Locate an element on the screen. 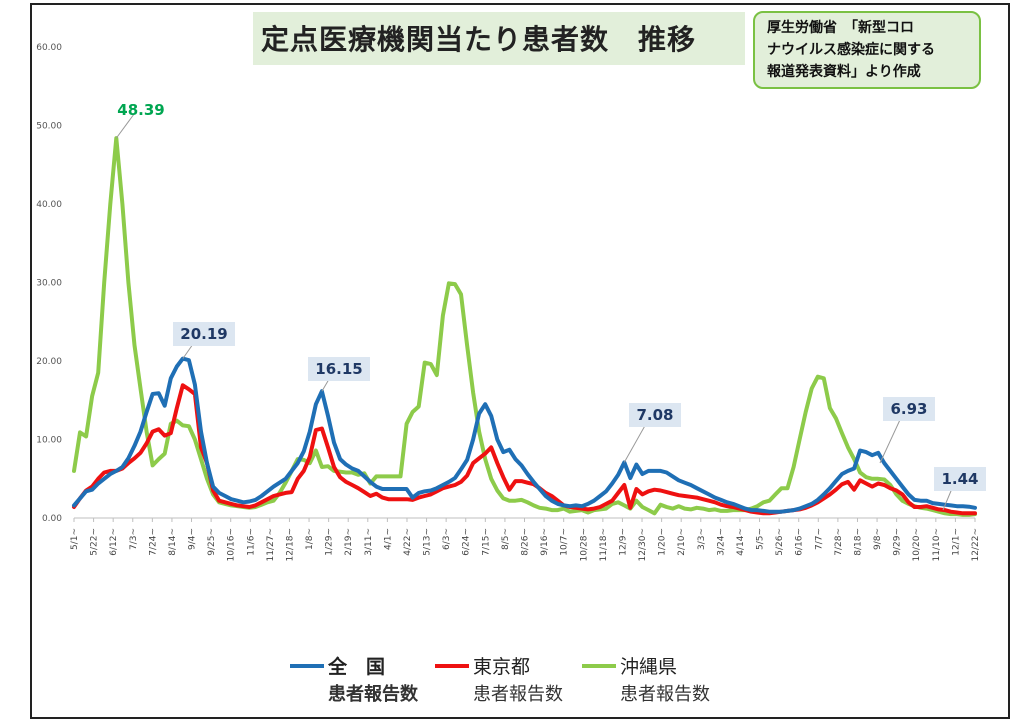  x-tick-label: 7/3~ is located at coordinates (134, 539).